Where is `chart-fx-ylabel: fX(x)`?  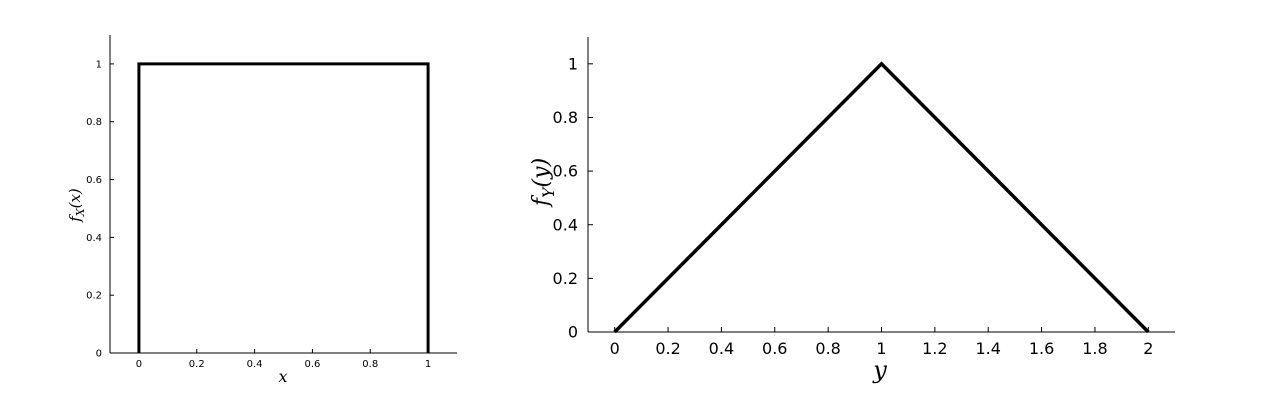
chart-fx-ylabel: fX(x) is located at coordinates (76, 205).